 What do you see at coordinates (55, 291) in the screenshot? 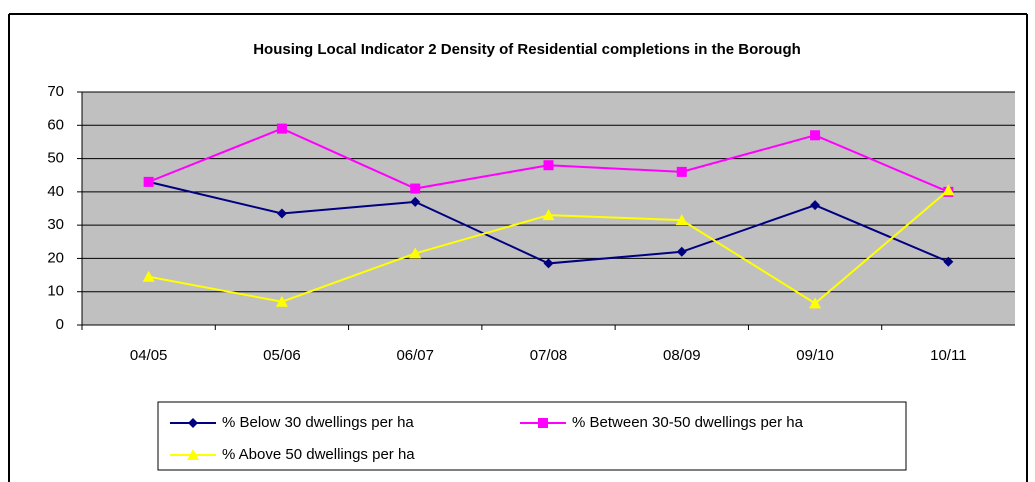
I see `y-tick-label: 10` at bounding box center [55, 291].